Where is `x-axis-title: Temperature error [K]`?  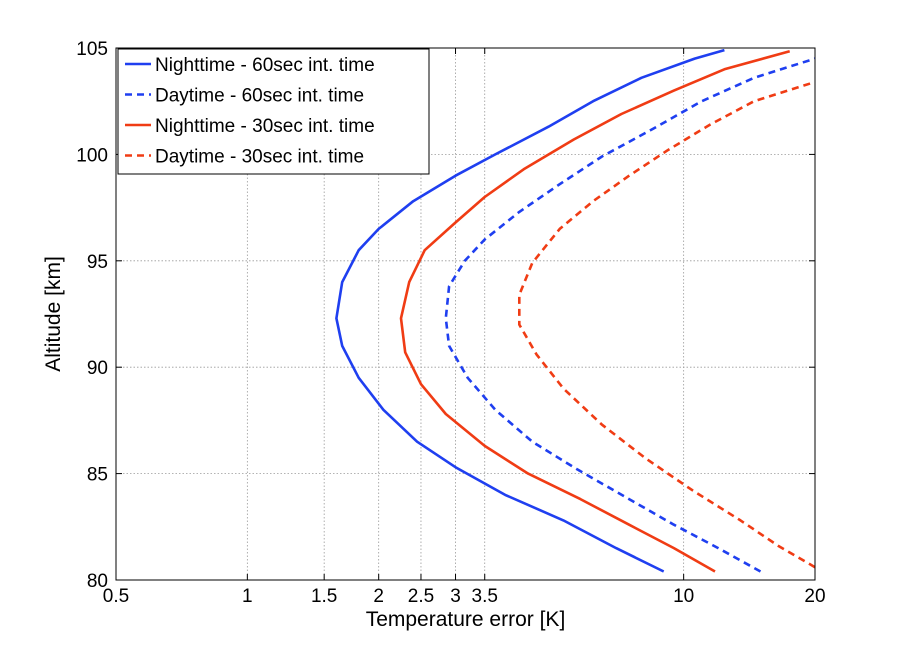 x-axis-title: Temperature error [K] is located at coordinates (466, 619).